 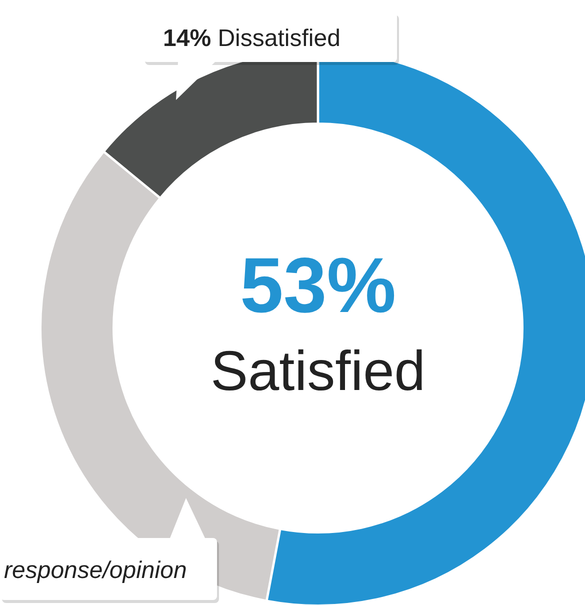 I want to click on slice-label: Dissatisfied, so click(x=279, y=38).